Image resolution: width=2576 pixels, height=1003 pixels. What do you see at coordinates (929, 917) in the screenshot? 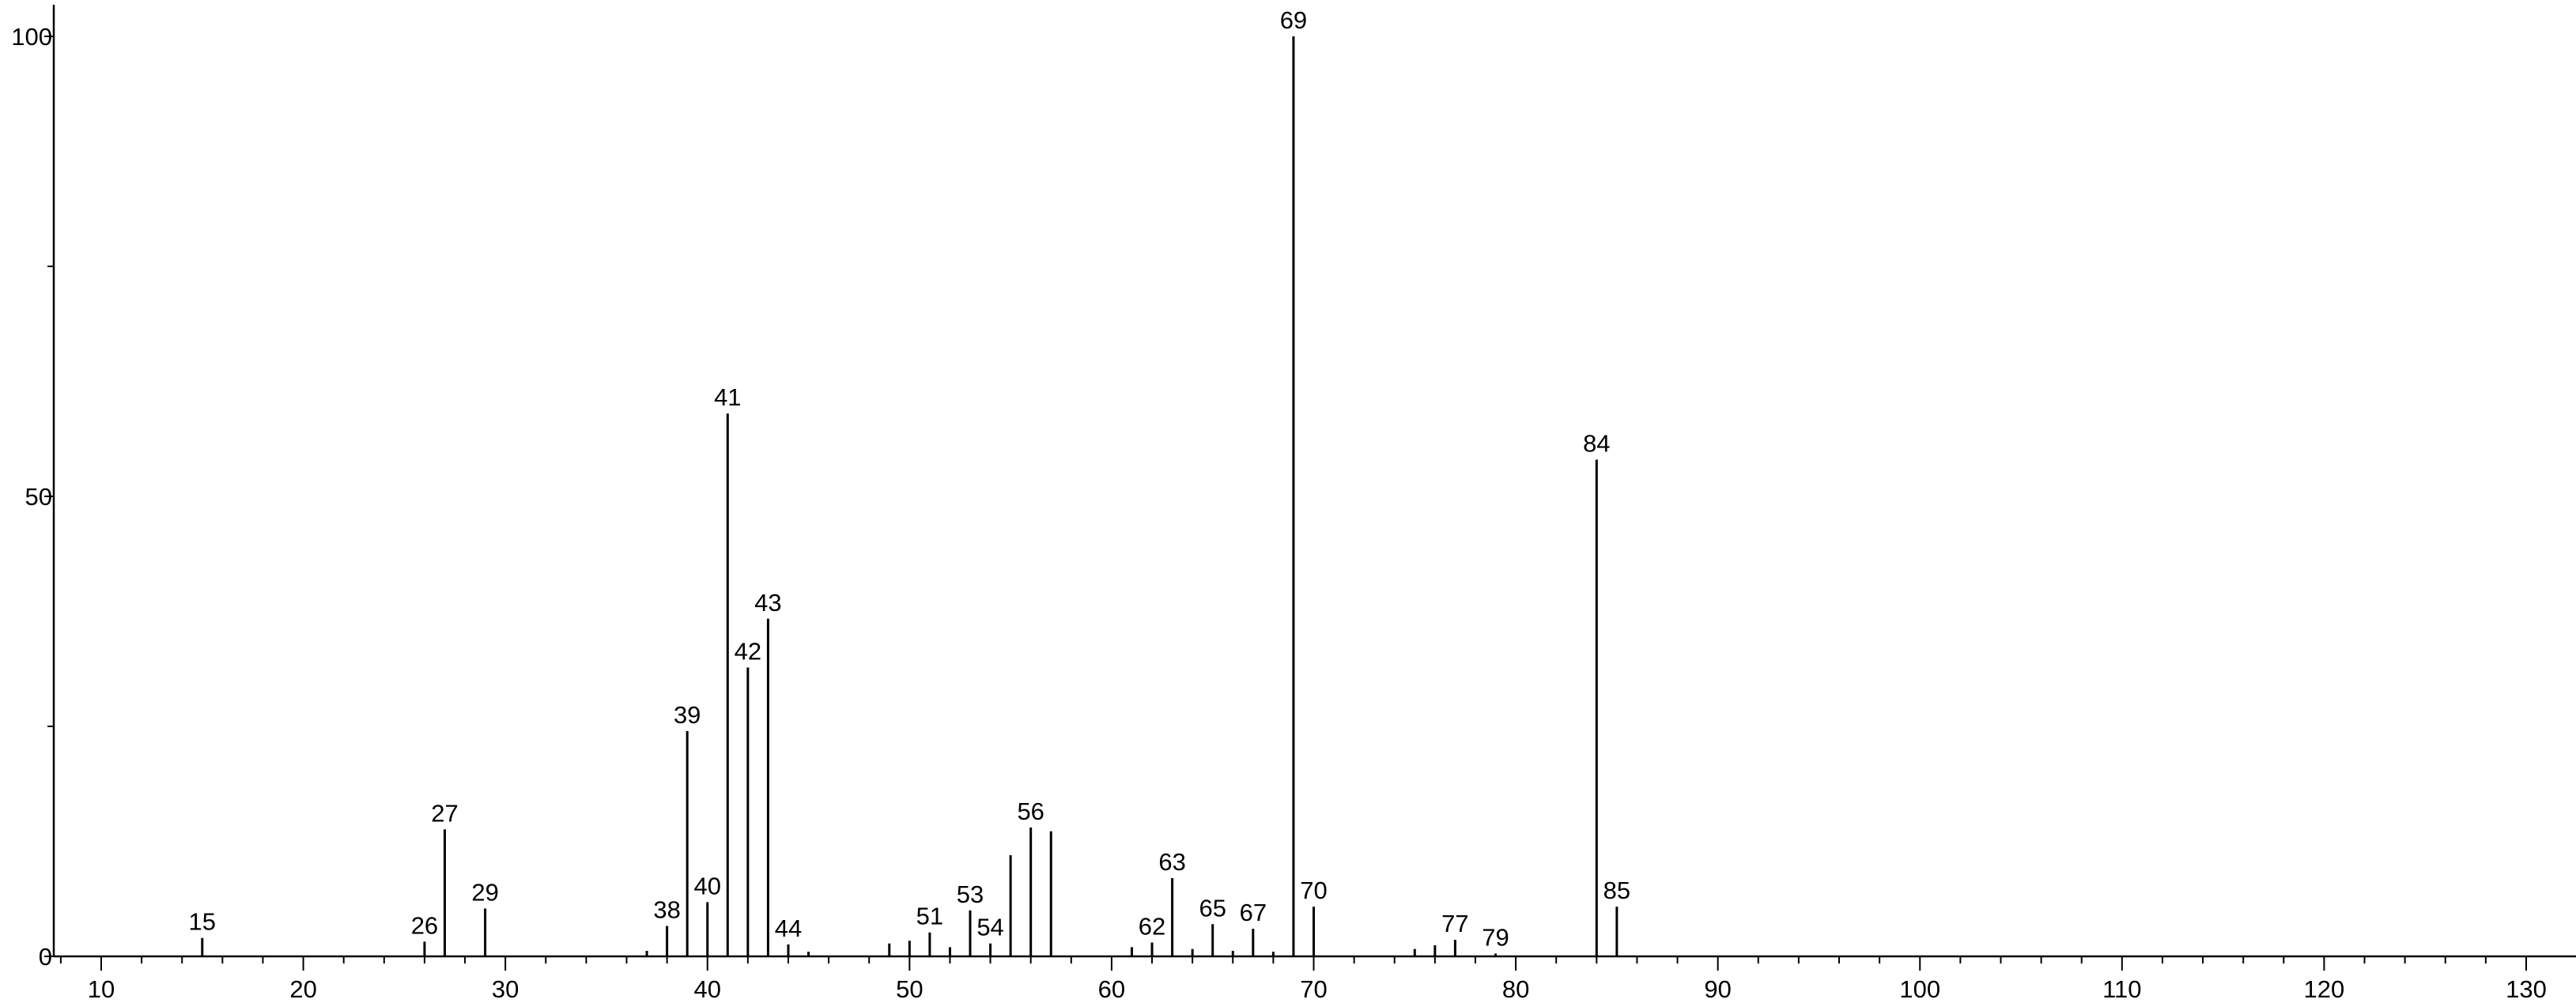
I see `peak-label-51: 51` at bounding box center [929, 917].